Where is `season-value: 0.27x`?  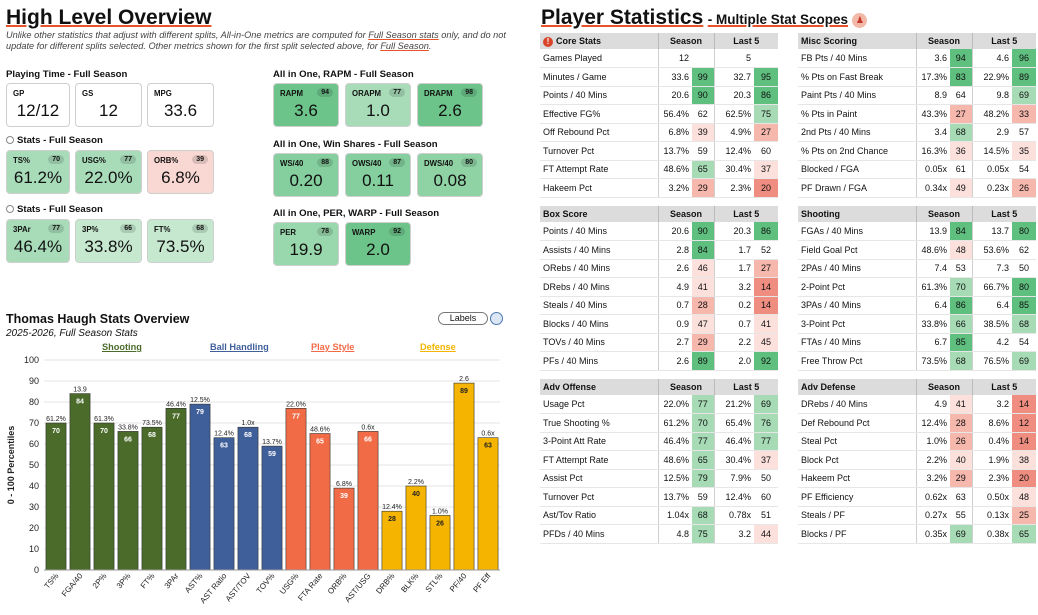 season-value: 0.27x is located at coordinates (932, 515).